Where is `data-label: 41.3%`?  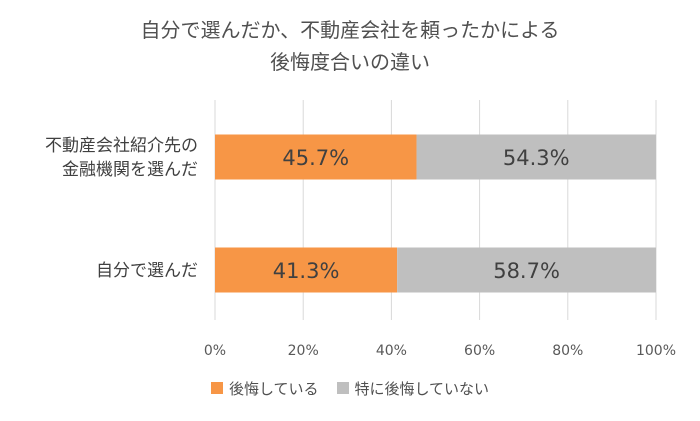
data-label: 41.3% is located at coordinates (306, 271).